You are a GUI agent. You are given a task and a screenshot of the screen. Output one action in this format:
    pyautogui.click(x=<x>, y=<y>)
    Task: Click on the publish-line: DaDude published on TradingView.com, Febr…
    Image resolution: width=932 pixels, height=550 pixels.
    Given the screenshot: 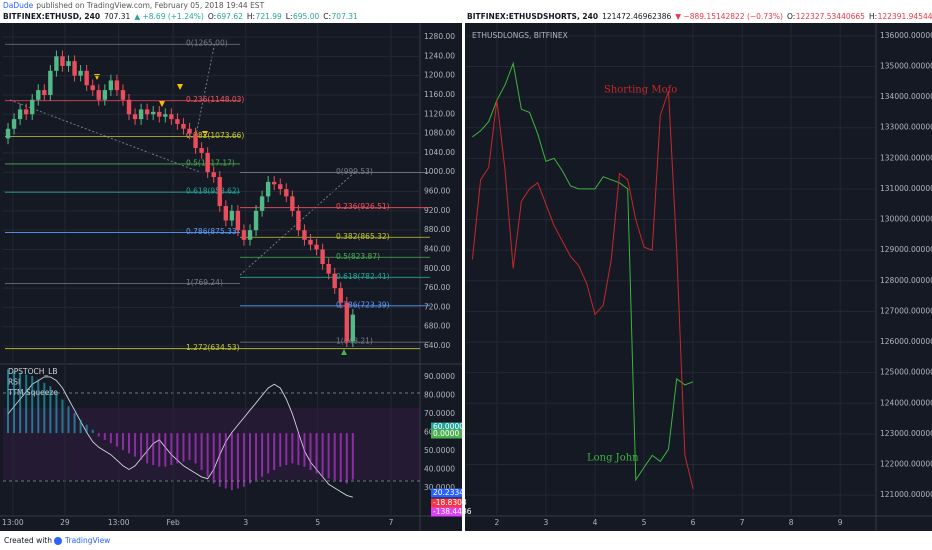 What is the action you would take?
    pyautogui.click(x=134, y=5)
    